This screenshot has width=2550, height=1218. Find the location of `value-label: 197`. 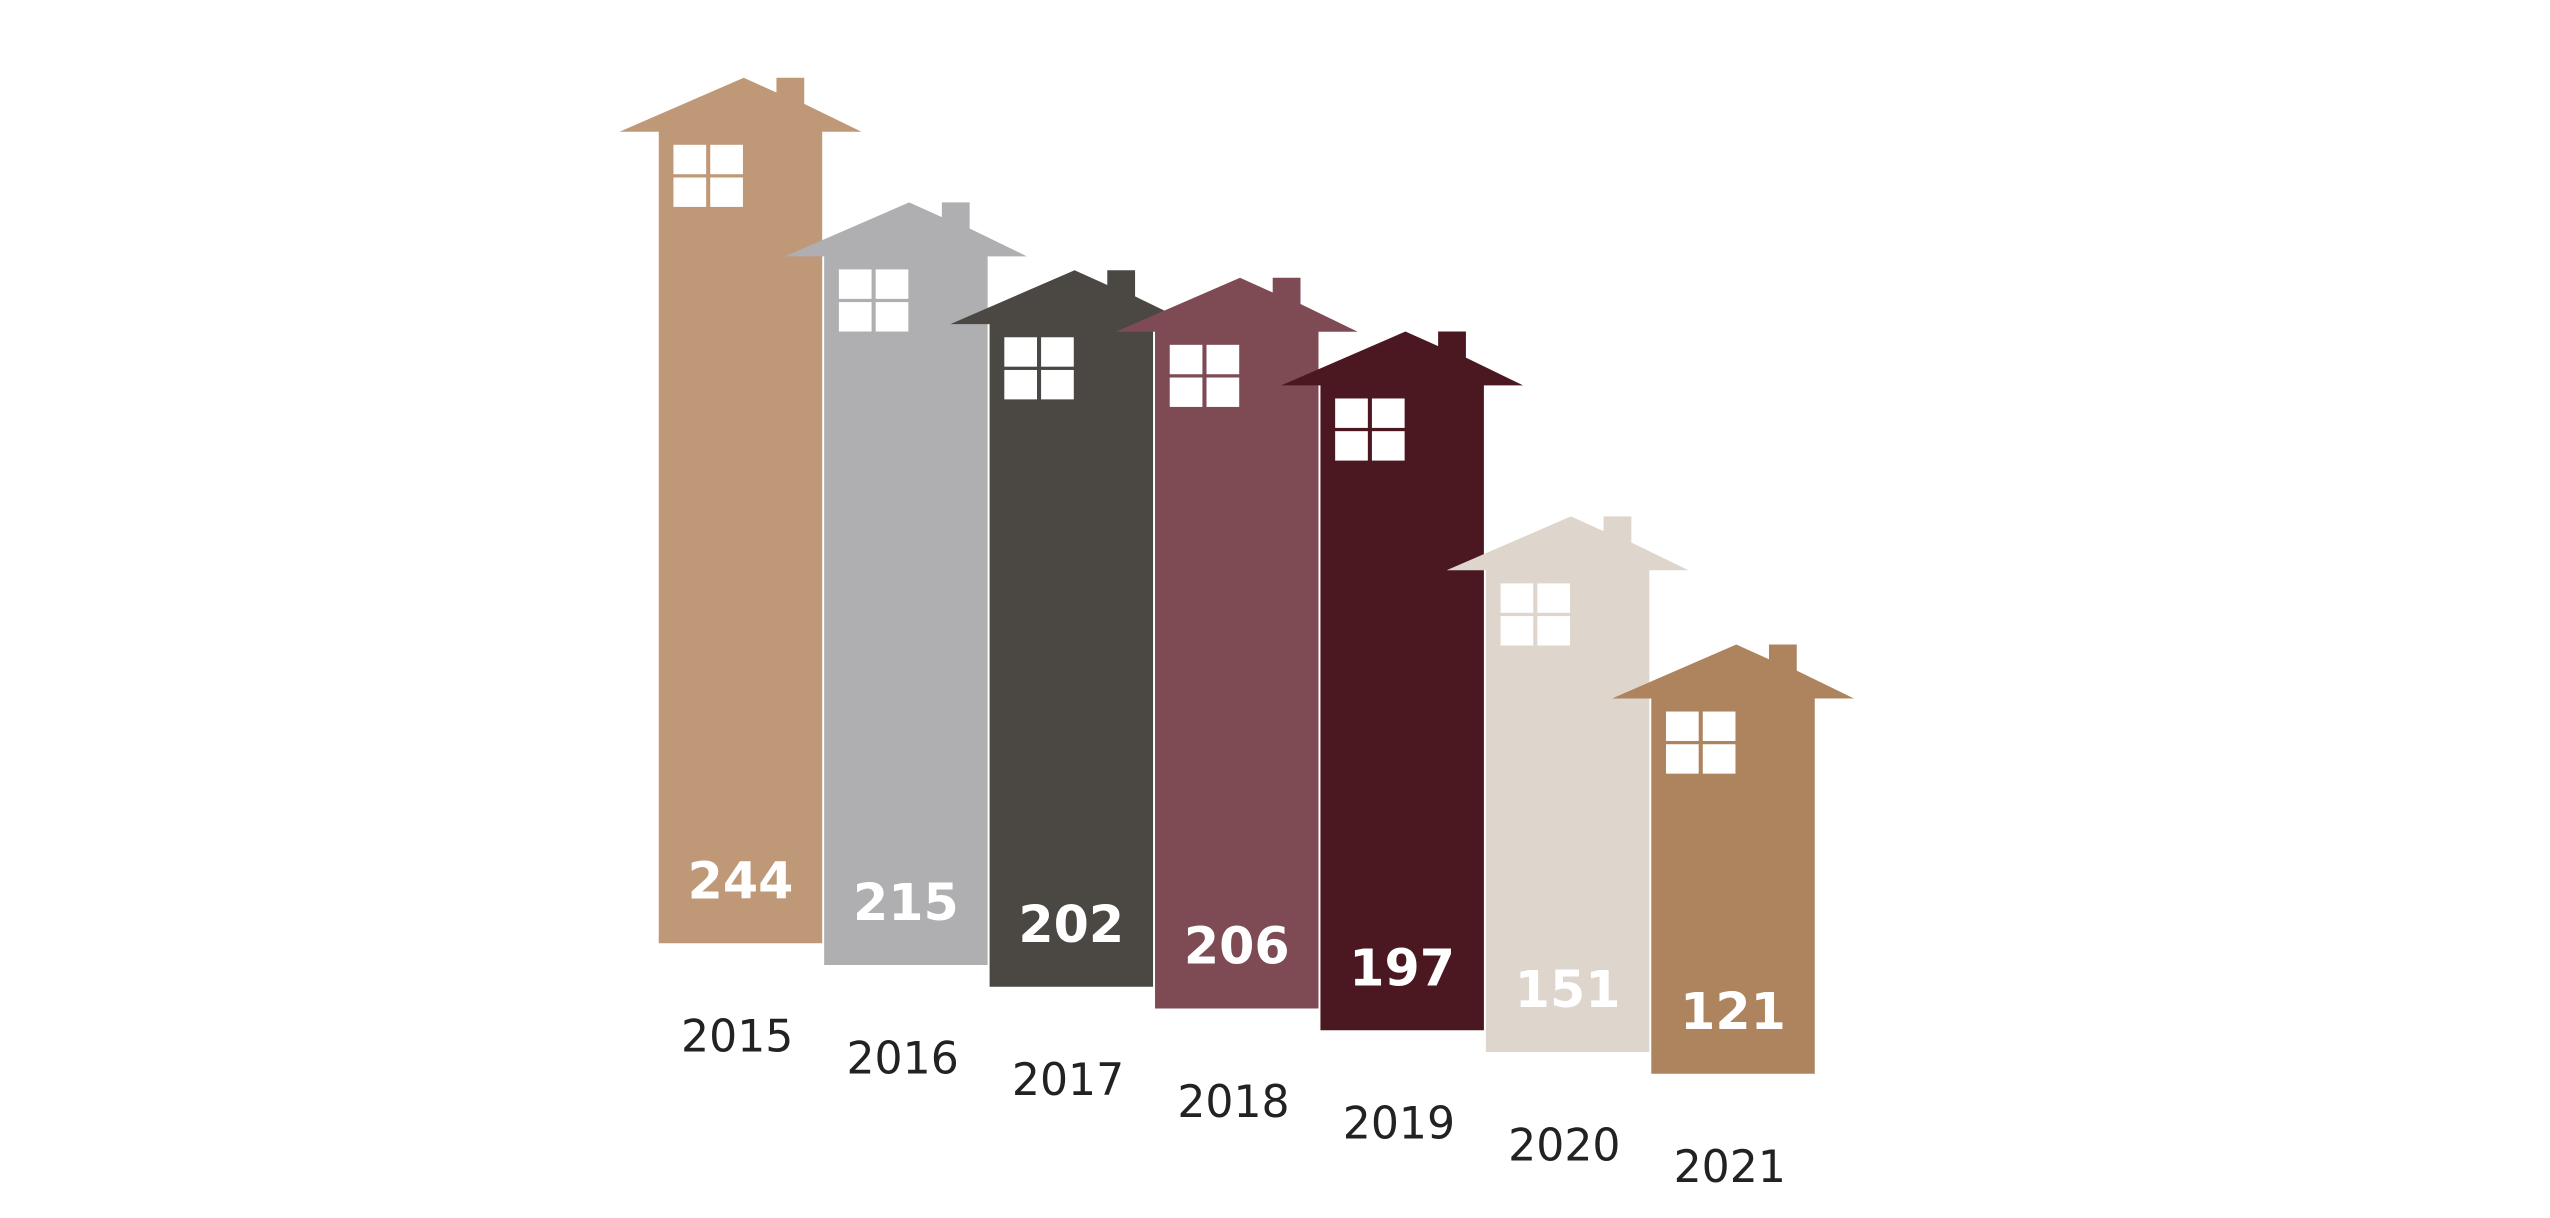

value-label: 197 is located at coordinates (1402, 967).